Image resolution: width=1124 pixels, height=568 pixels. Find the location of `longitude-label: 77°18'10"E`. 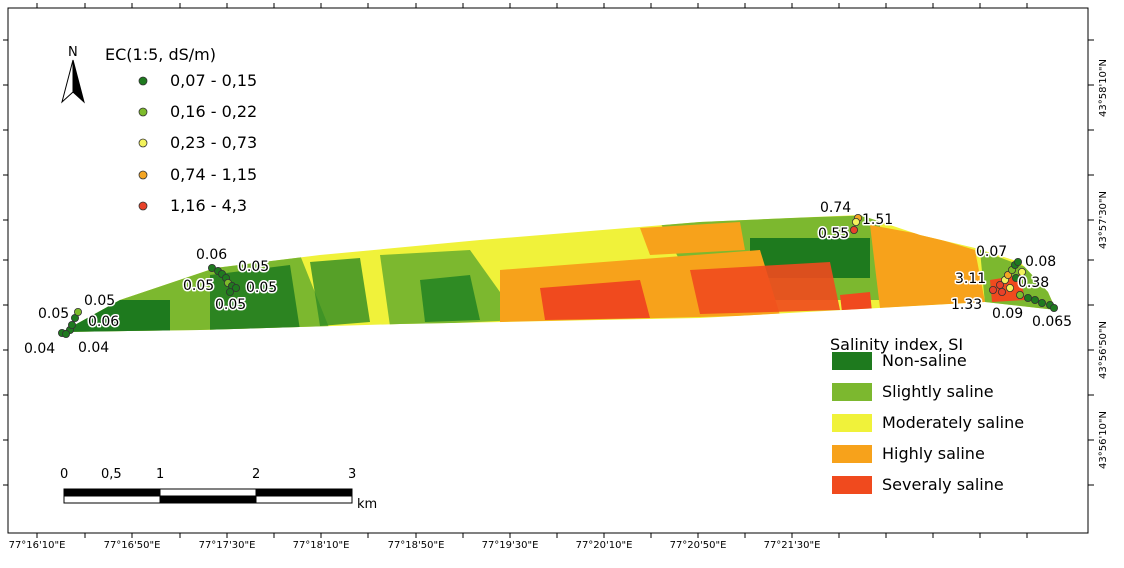

longitude-label: 77°18'10"E is located at coordinates (321, 545).